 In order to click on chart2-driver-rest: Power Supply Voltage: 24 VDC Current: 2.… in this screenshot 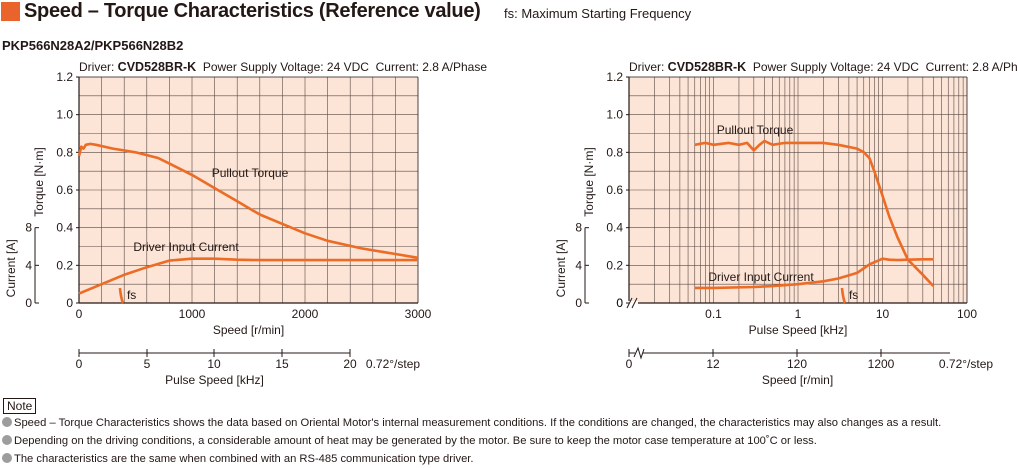, I will do `click(882, 67)`.